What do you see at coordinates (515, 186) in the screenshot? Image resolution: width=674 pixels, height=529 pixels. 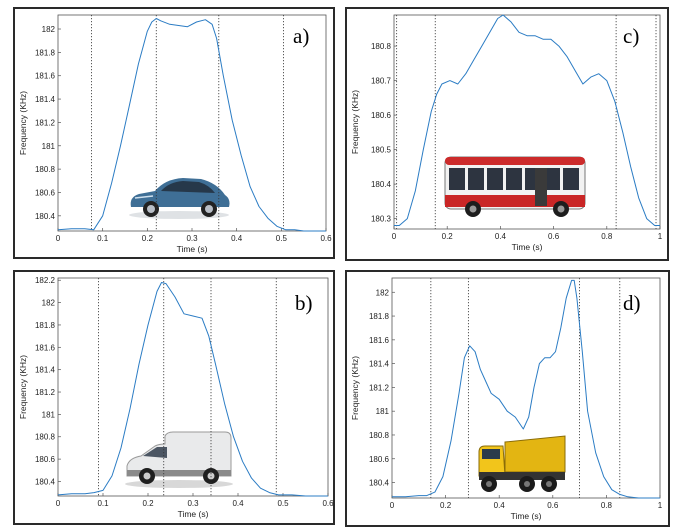 I see `bus-icon` at bounding box center [515, 186].